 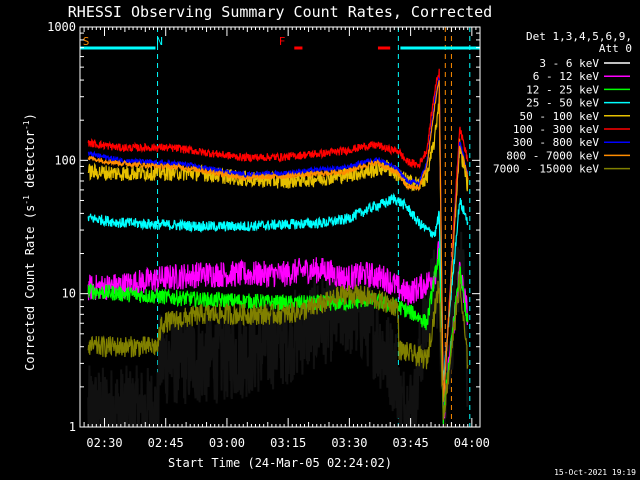 What do you see at coordinates (26, 125) in the screenshot?
I see `y-axis-label-sup2: -1` at bounding box center [26, 125].